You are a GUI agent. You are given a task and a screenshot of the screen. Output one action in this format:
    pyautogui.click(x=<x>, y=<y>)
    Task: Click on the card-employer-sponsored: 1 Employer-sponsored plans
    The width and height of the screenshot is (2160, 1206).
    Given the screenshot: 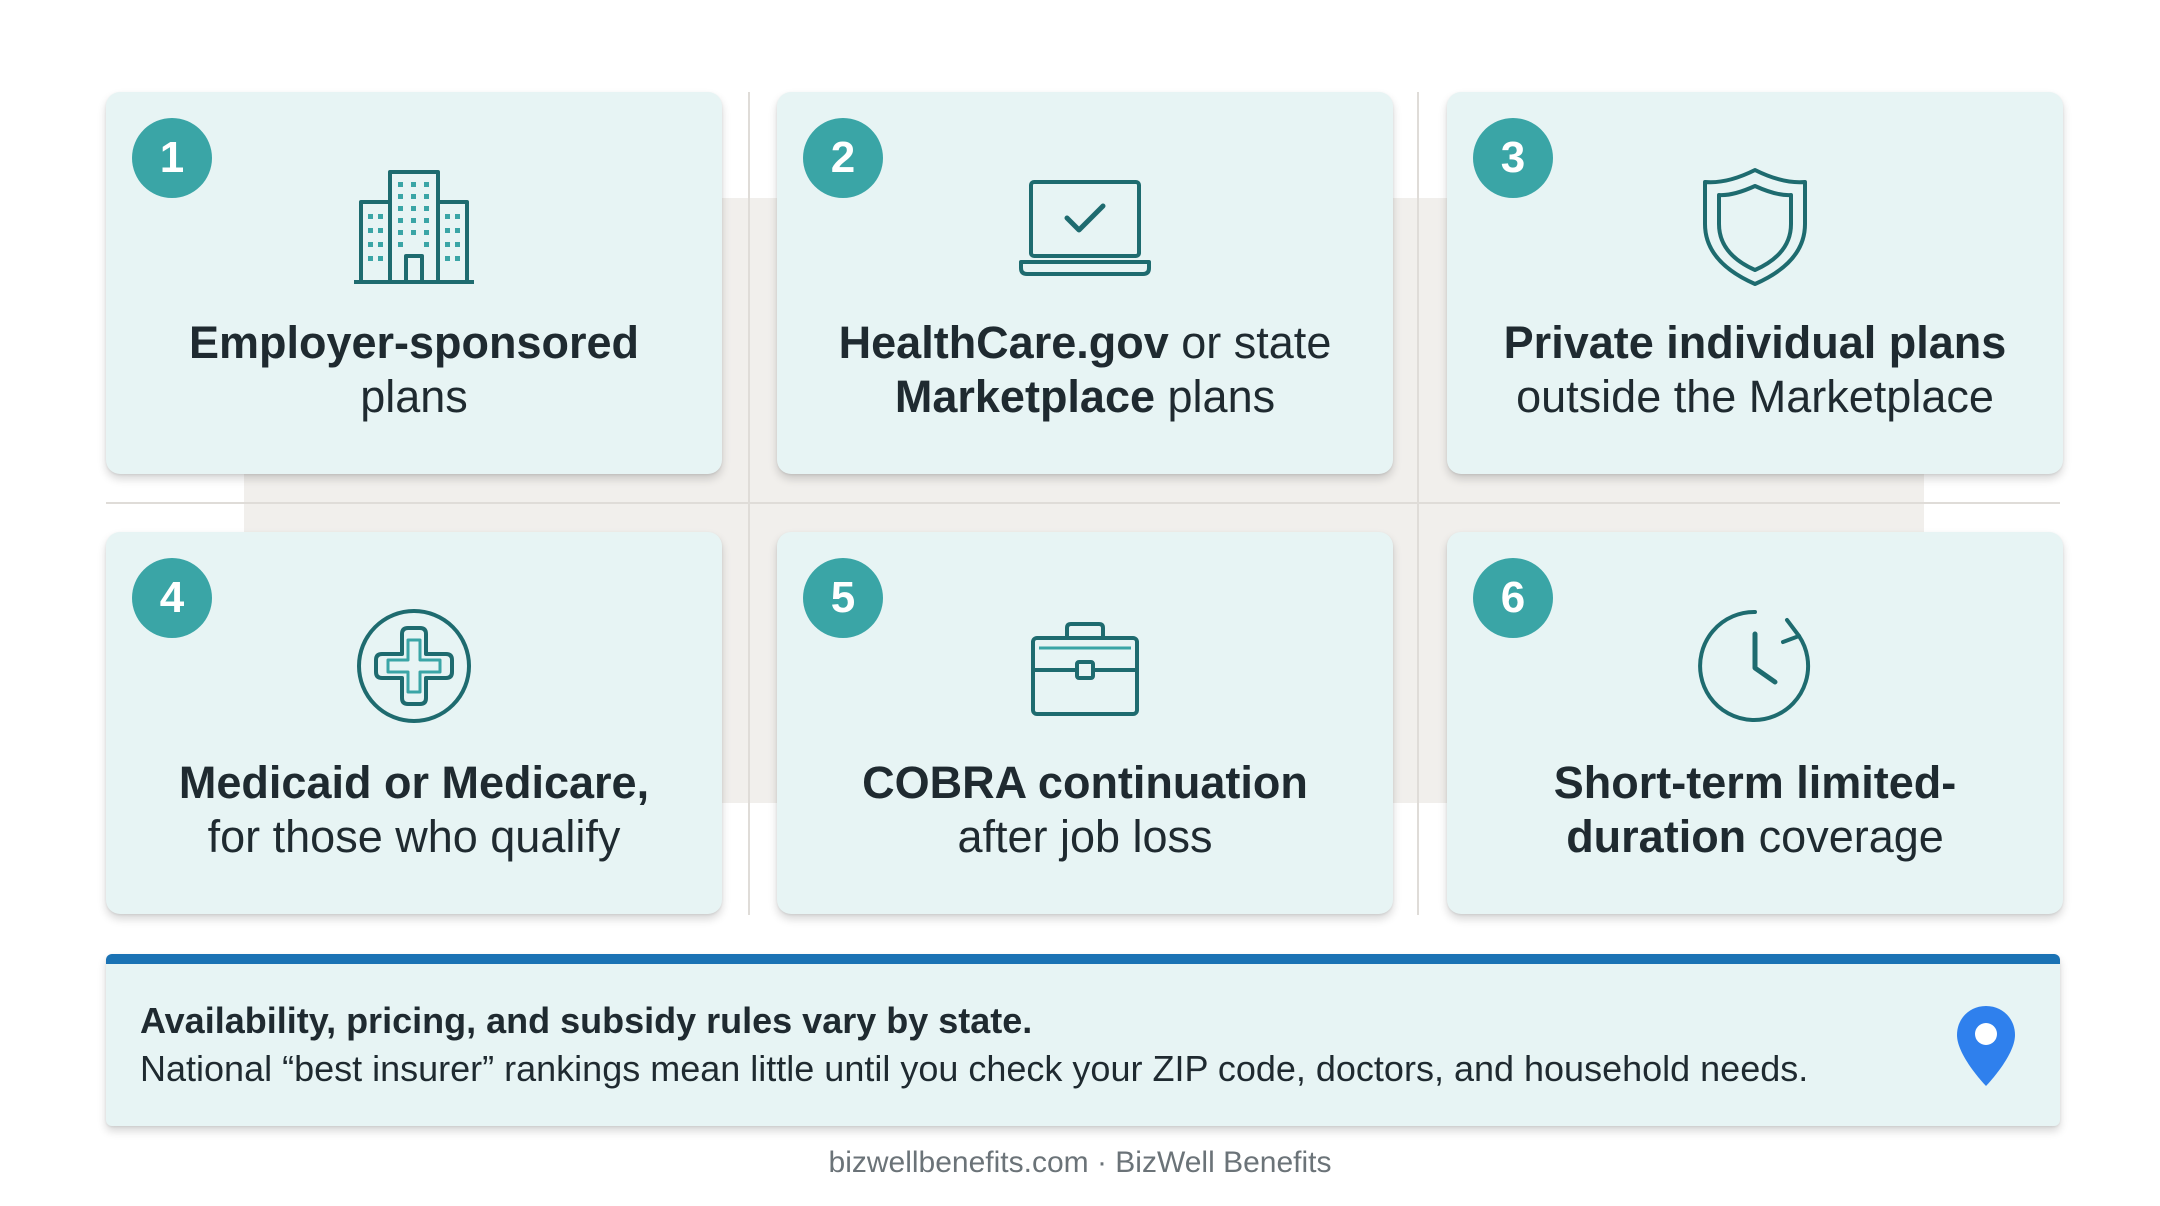 What is the action you would take?
    pyautogui.click(x=414, y=283)
    